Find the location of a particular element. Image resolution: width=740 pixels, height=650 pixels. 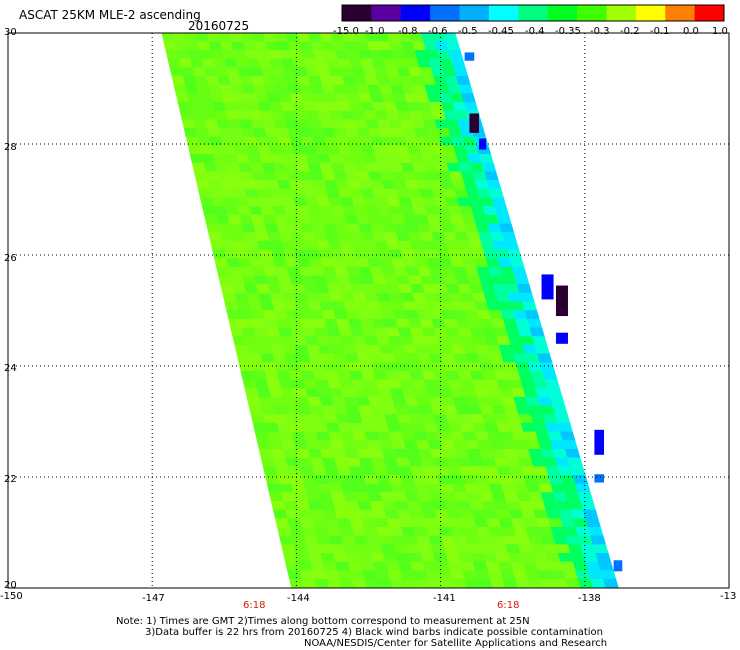

colorbar-label: -0.4 is located at coordinates (535, 31).